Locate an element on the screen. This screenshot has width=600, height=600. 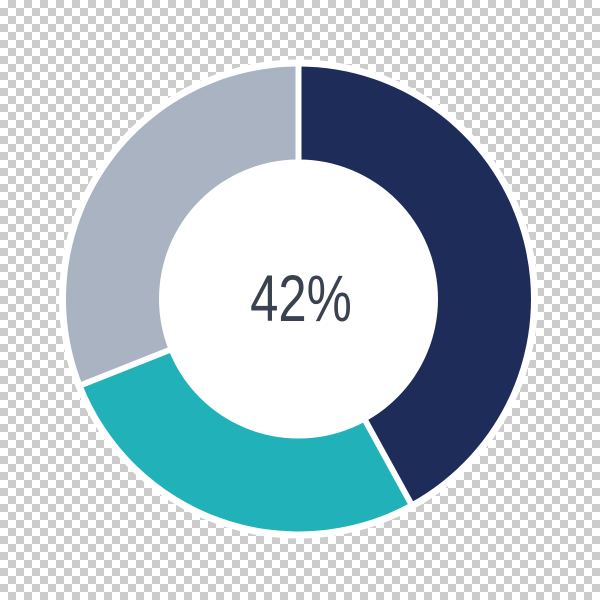
center-percentage-label: 42% is located at coordinates (301, 298).